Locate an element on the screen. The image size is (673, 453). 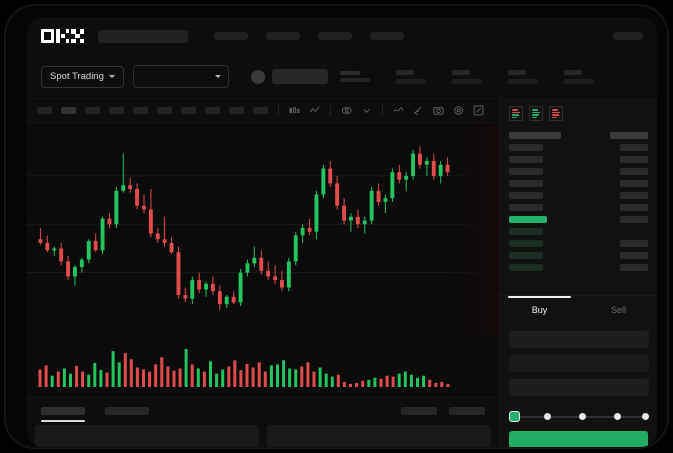
orderbook-bids-icon is located at coordinates (536, 113).